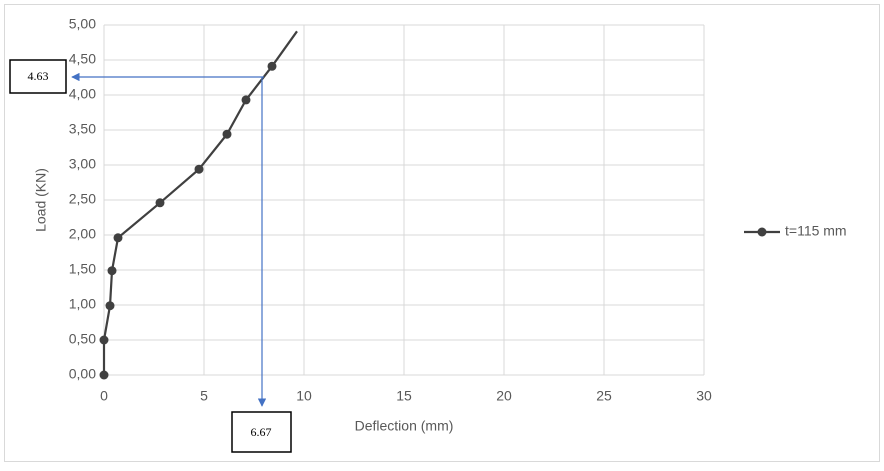 The width and height of the screenshot is (884, 471). What do you see at coordinates (82, 59) in the screenshot?
I see `y-tick-label: 4,50` at bounding box center [82, 59].